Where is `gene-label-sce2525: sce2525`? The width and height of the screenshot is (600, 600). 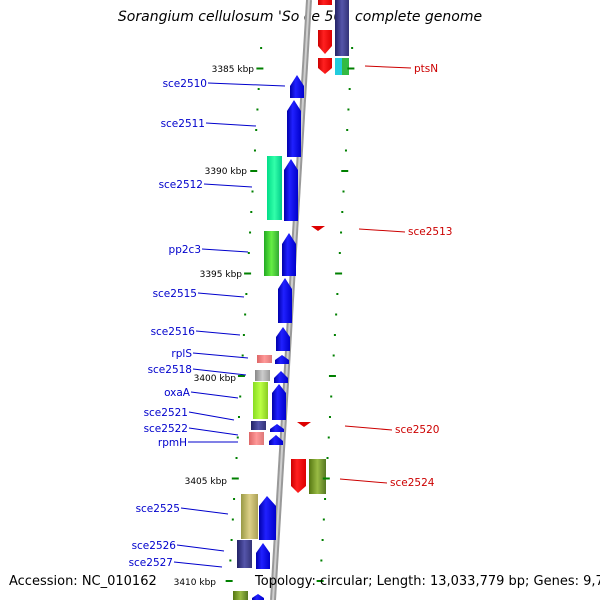
gene-label-sce2525: sce2525 is located at coordinates (158, 509).